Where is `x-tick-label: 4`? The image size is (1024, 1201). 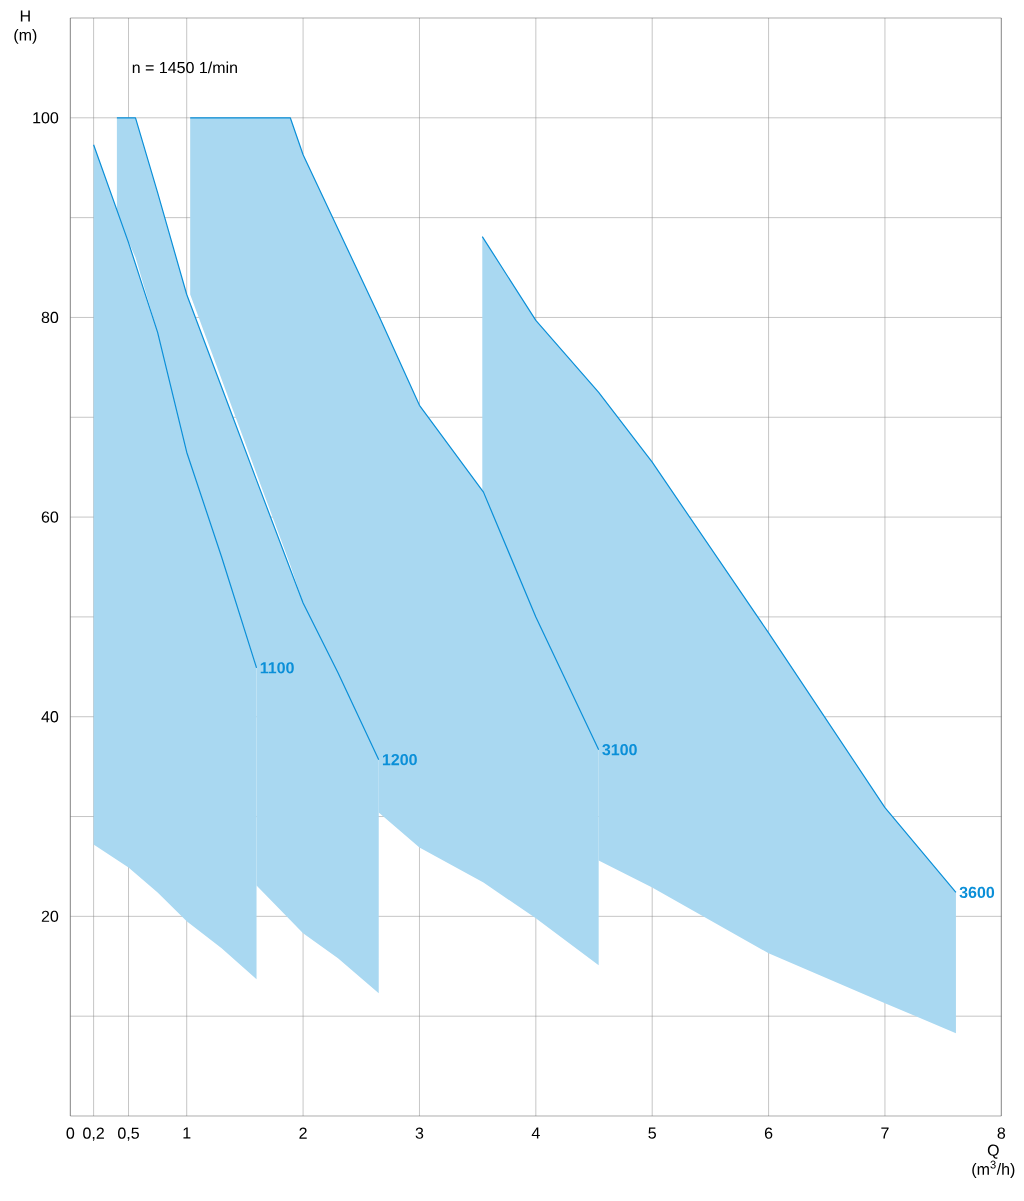 x-tick-label: 4 is located at coordinates (535, 1133).